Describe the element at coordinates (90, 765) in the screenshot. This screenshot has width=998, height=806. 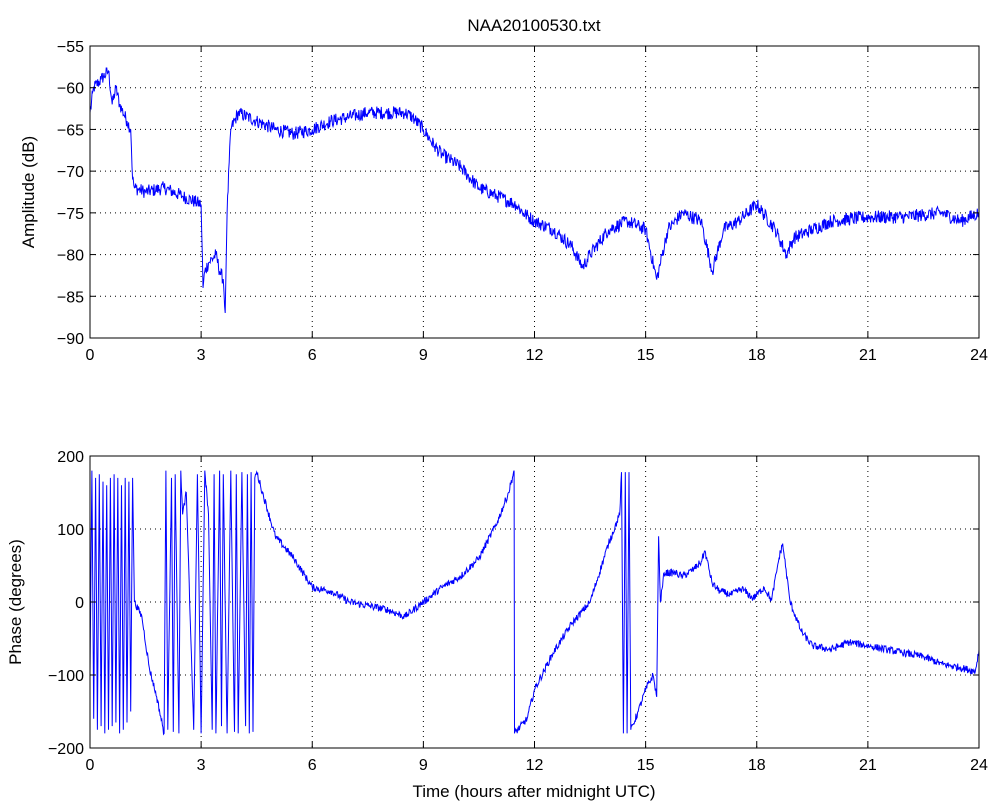
I see `phase-x-tick-label: 0` at that location.